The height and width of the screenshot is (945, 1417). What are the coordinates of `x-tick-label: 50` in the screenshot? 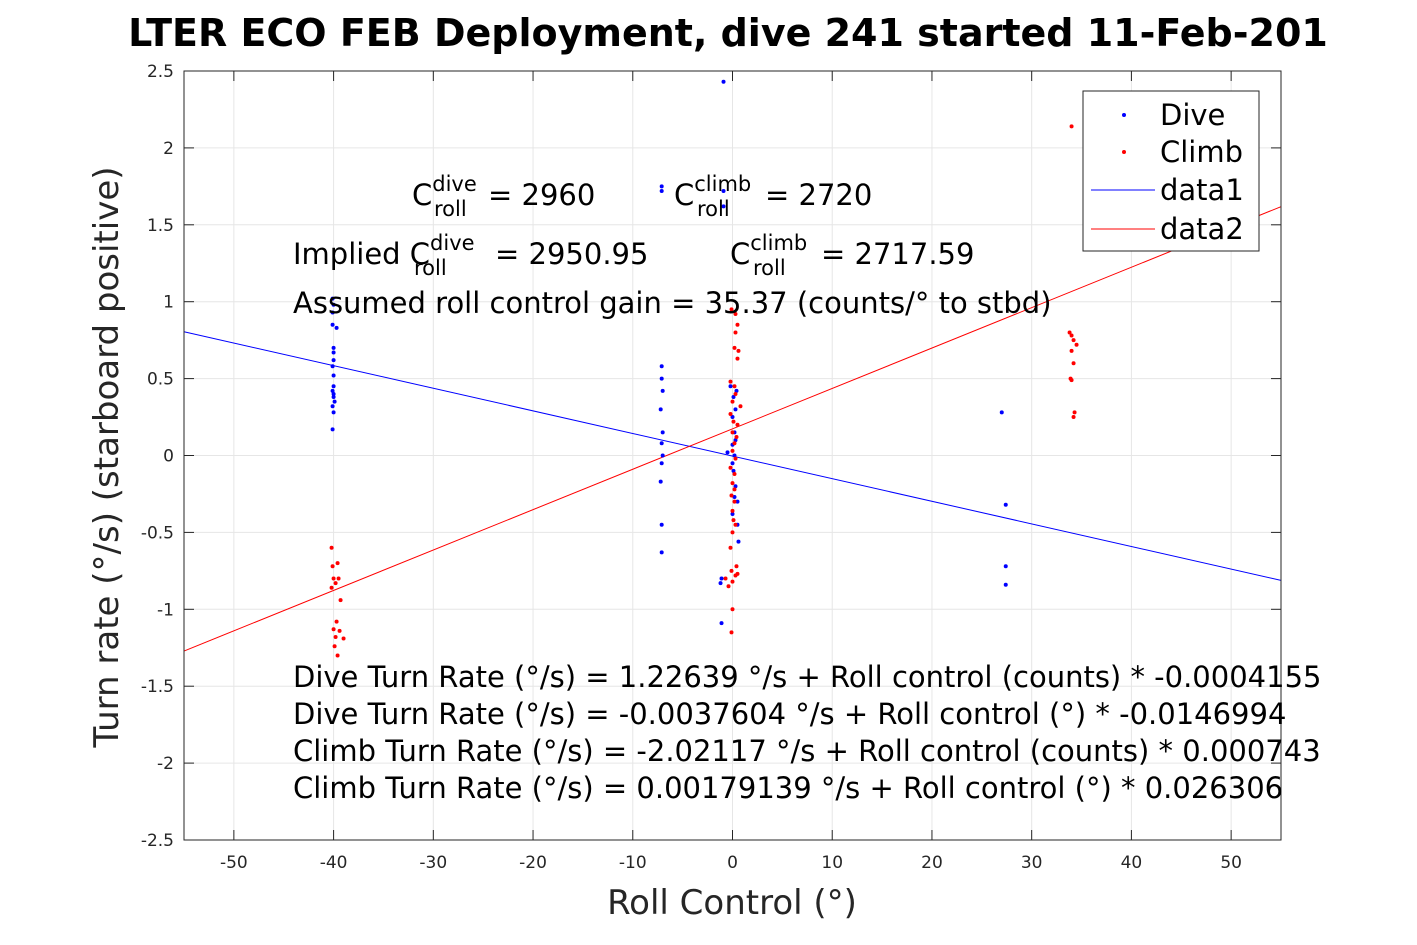 It's located at (1231, 863).